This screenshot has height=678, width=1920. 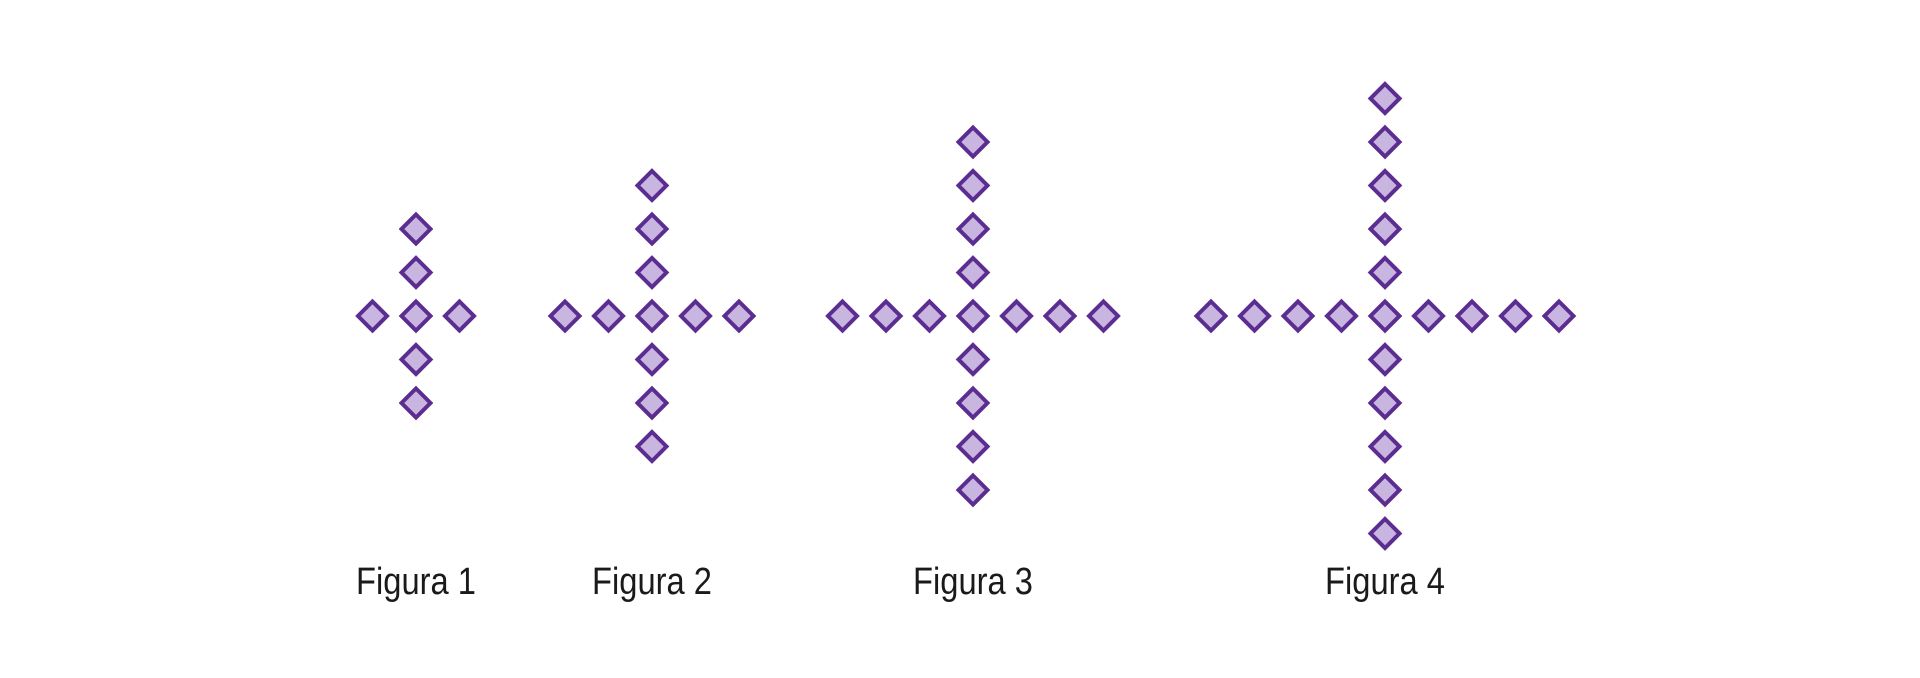 What do you see at coordinates (652, 582) in the screenshot?
I see `figure-2-label: Figura 2` at bounding box center [652, 582].